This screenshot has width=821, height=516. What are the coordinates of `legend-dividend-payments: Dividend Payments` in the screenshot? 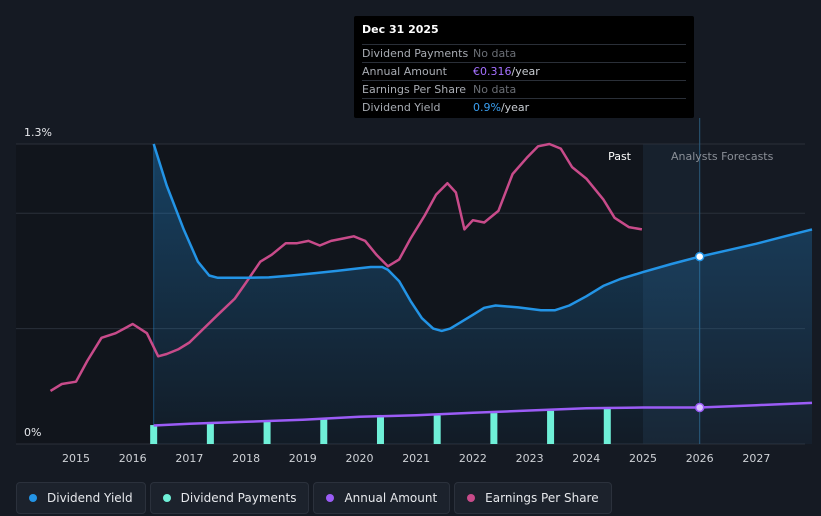 It's located at (229, 498).